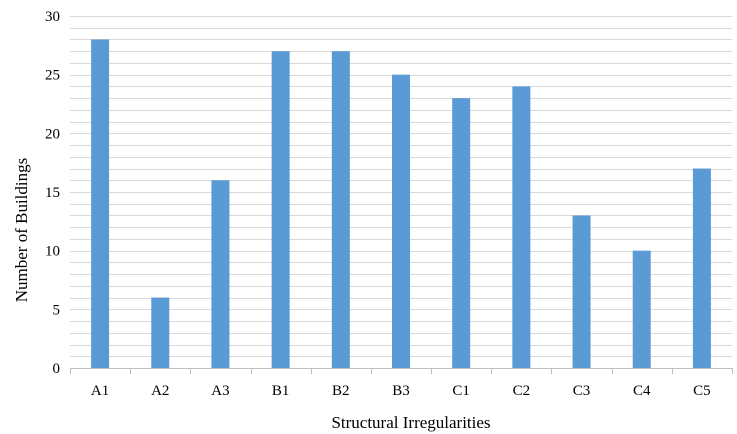 This screenshot has width=737, height=434. What do you see at coordinates (461, 391) in the screenshot?
I see `x-tick-label: C1` at bounding box center [461, 391].